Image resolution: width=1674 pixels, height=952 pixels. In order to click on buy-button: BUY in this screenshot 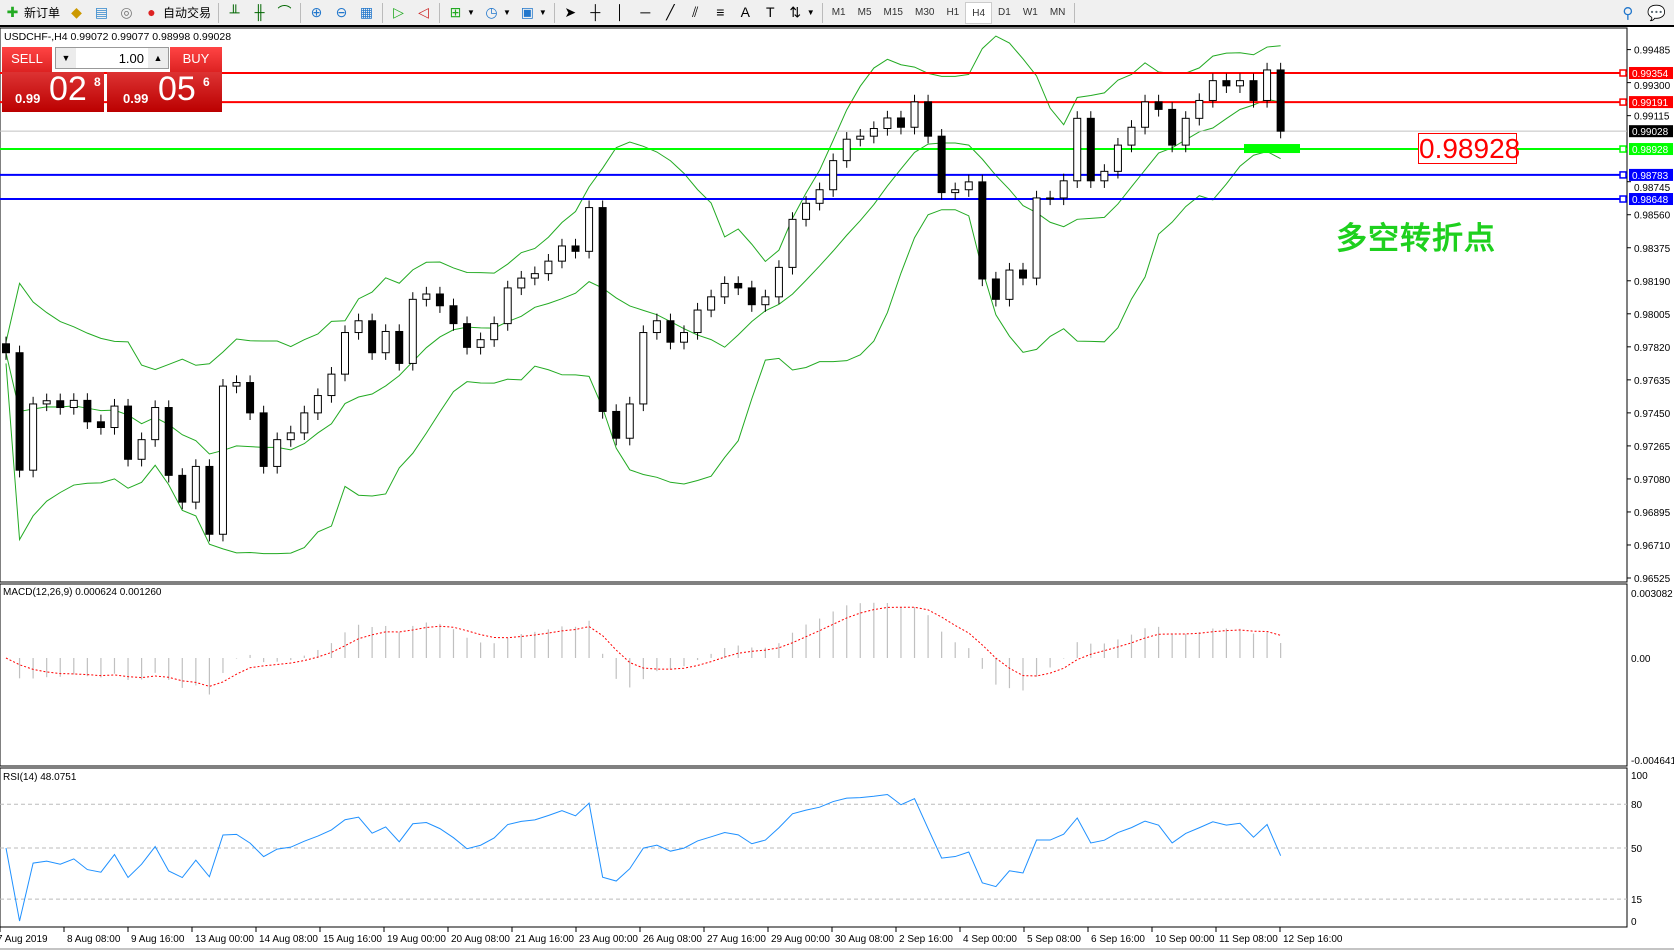, I will do `click(196, 59)`.